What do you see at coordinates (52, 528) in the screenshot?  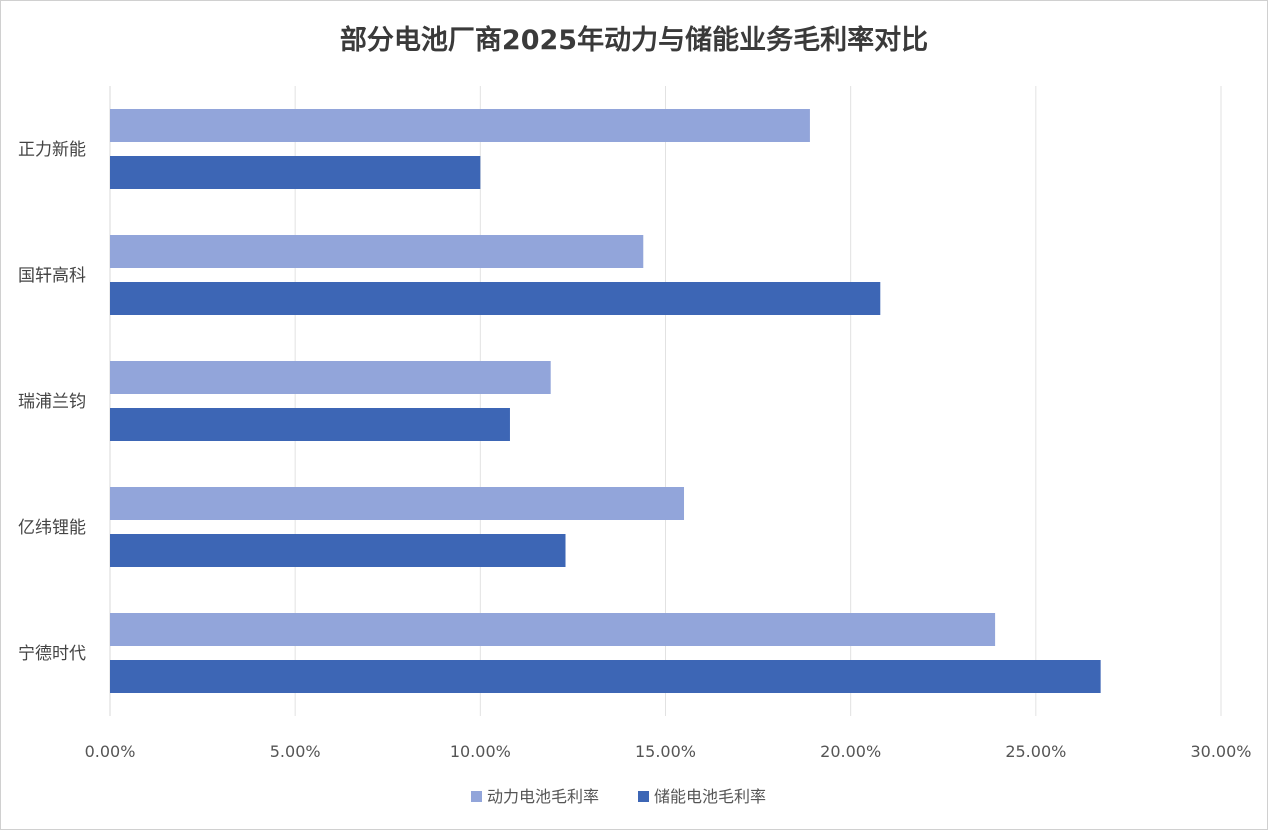 I see `category-label: 亿纬锂能` at bounding box center [52, 528].